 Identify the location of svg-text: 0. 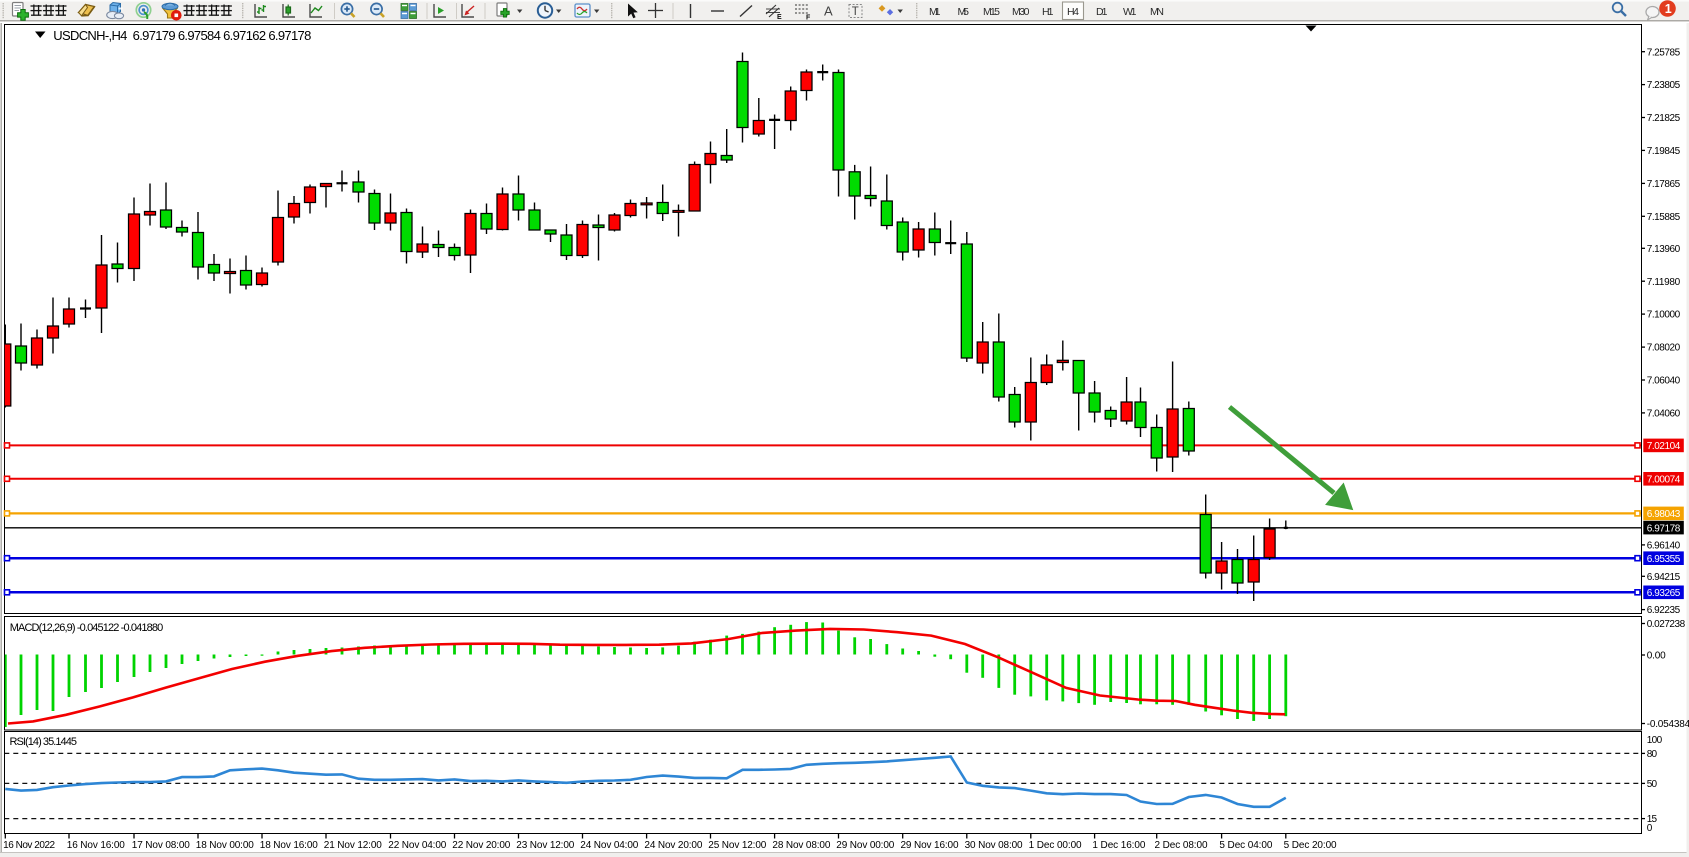
(1650, 828).